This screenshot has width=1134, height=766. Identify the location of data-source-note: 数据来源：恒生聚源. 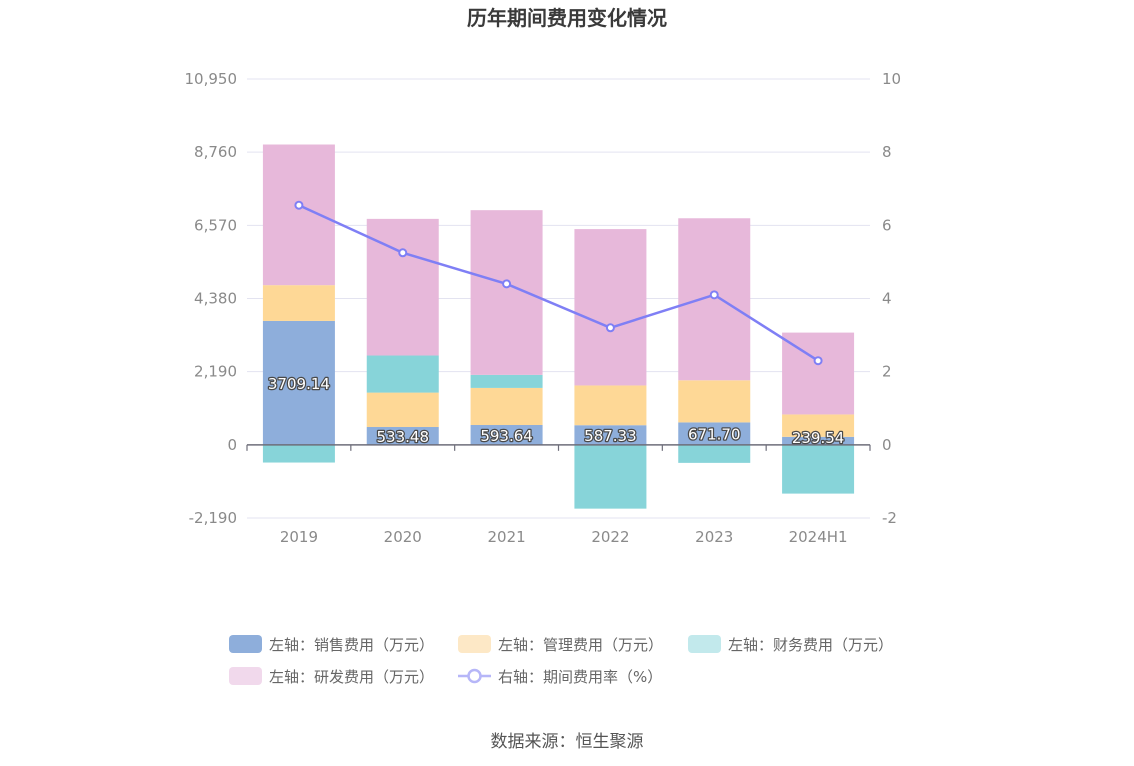
(567, 742).